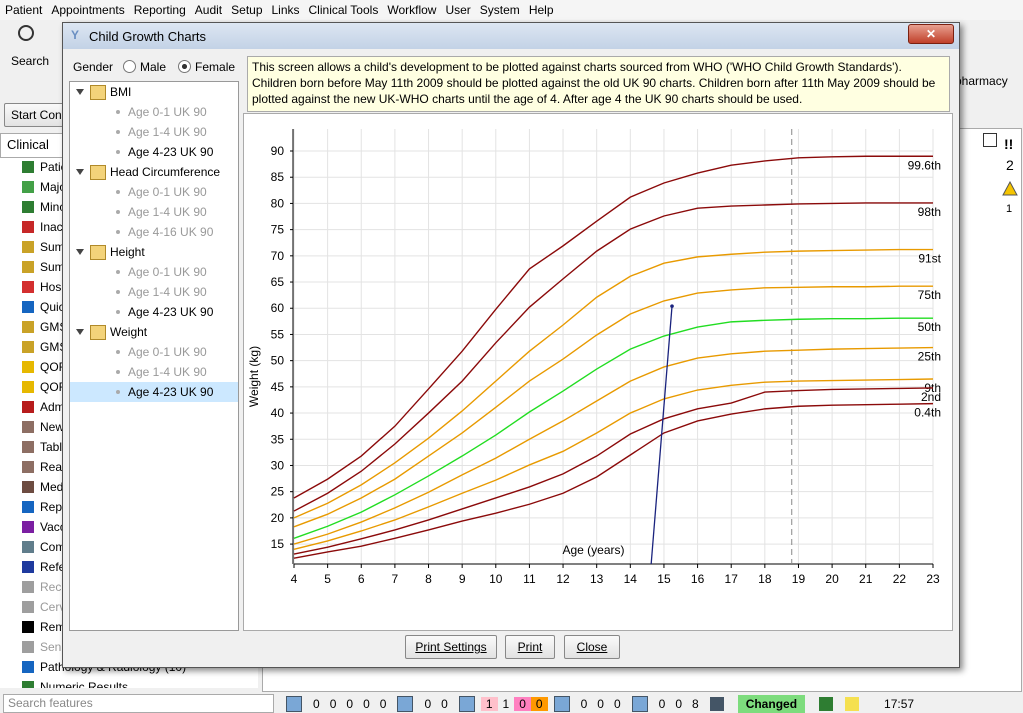  What do you see at coordinates (51, 227) in the screenshot?
I see `list-item: Inac` at bounding box center [51, 227].